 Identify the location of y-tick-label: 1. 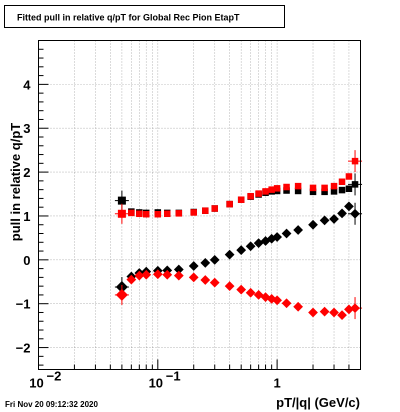
(26, 216).